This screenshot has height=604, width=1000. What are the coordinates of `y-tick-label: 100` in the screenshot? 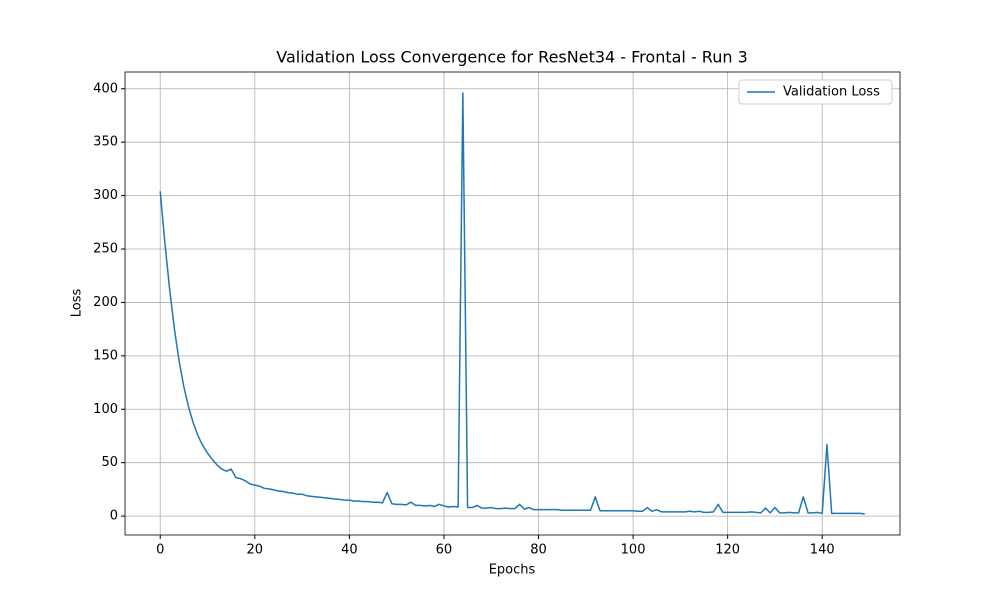 It's located at (105, 409).